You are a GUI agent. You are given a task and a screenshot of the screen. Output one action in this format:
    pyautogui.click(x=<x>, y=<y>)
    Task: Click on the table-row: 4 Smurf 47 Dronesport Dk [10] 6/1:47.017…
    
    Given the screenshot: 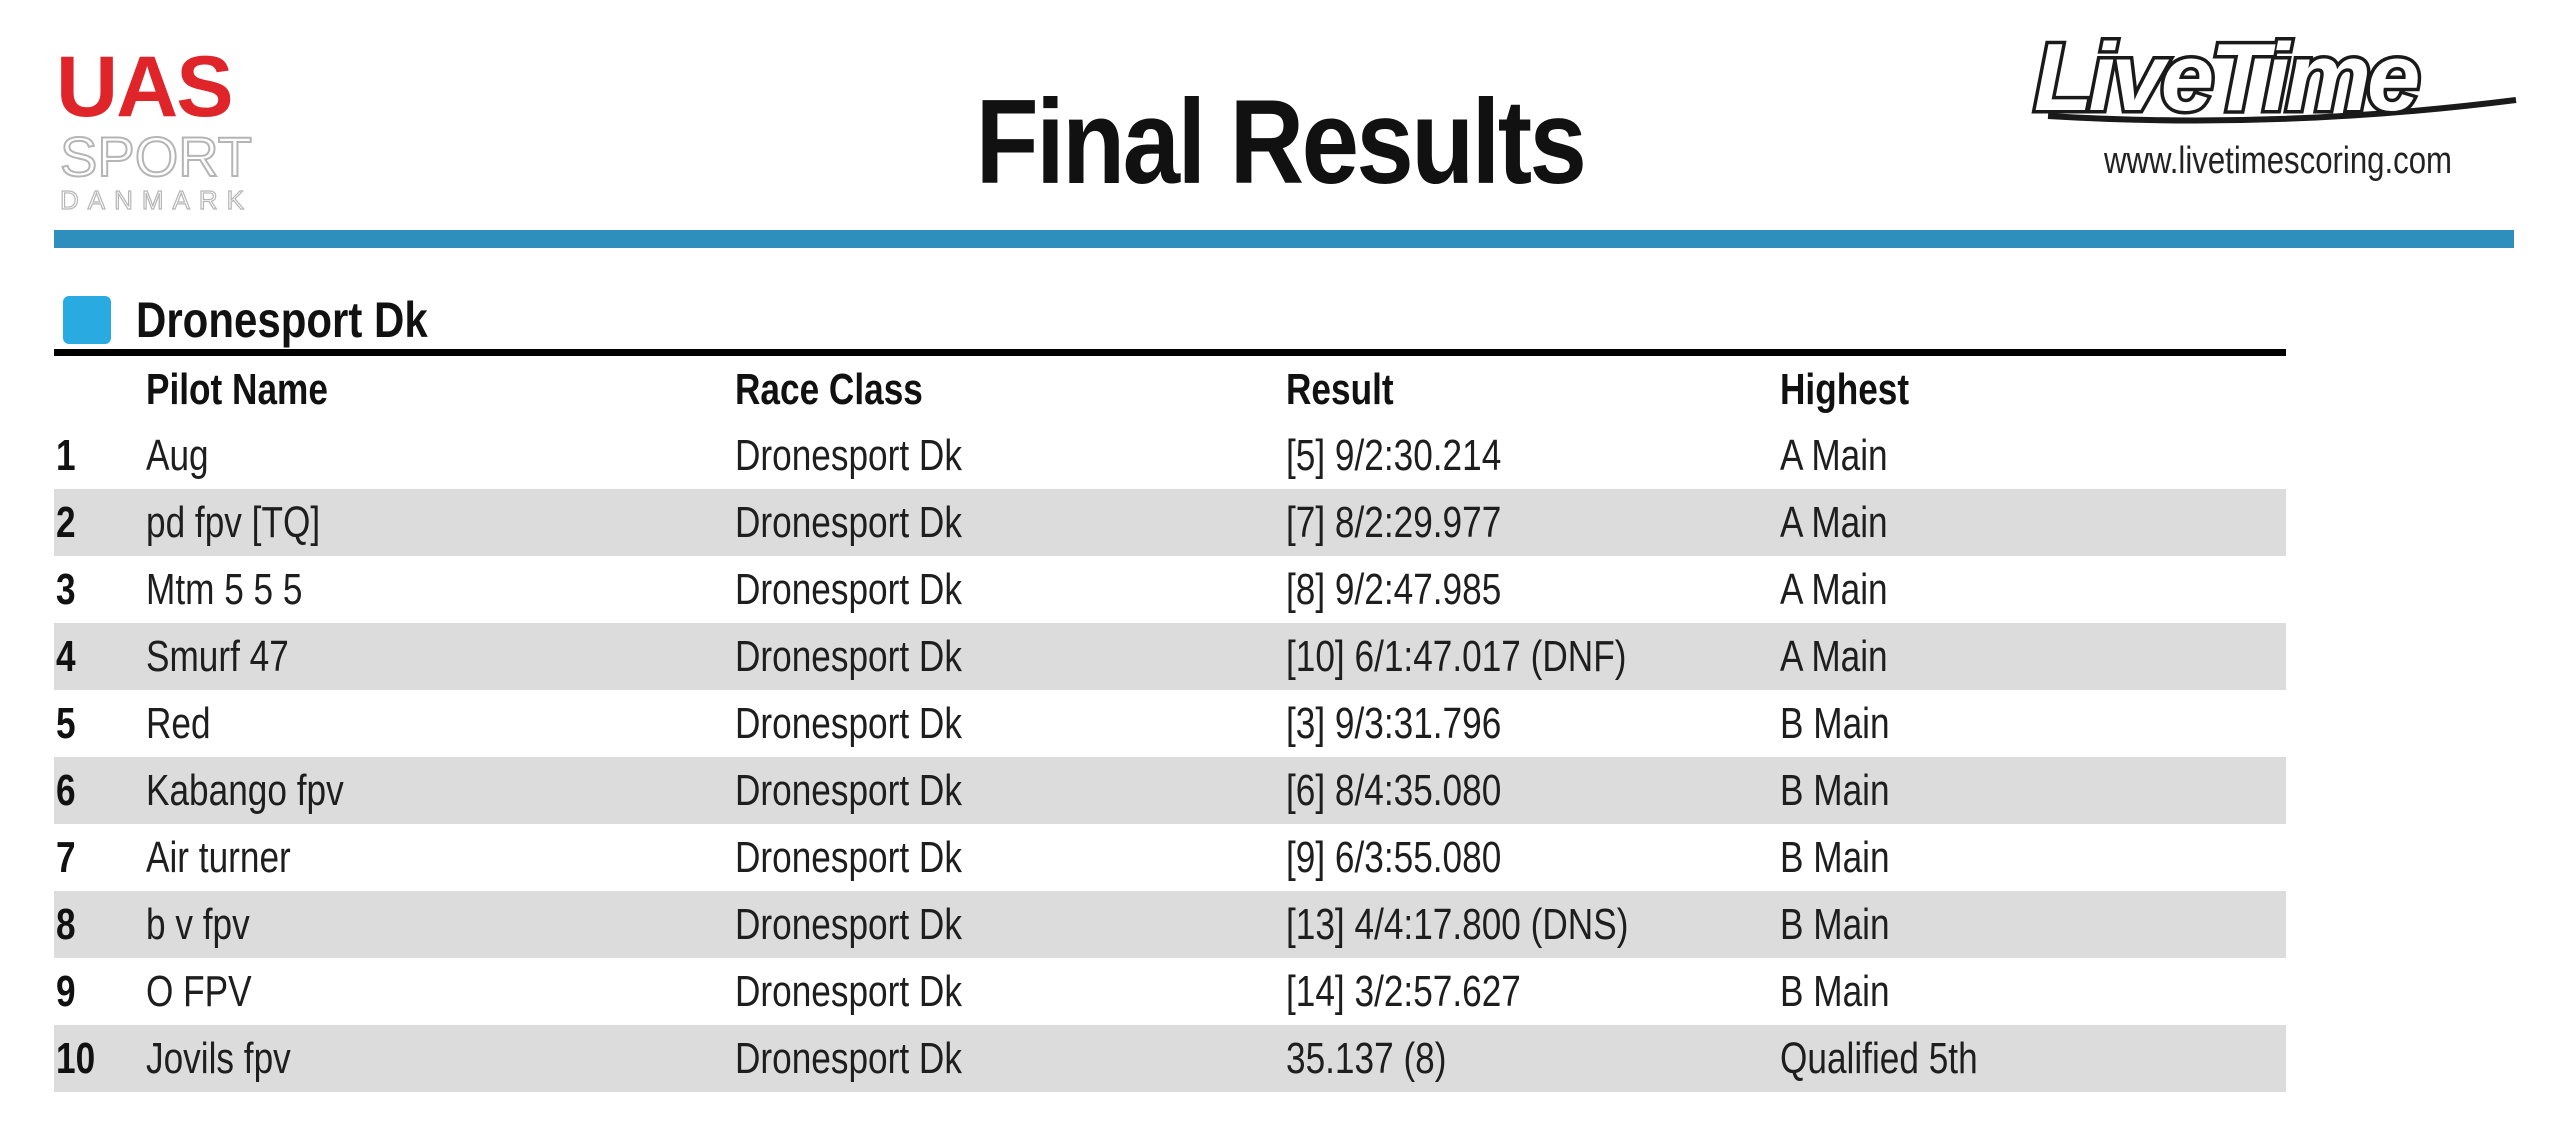 What is the action you would take?
    pyautogui.click(x=1170, y=656)
    